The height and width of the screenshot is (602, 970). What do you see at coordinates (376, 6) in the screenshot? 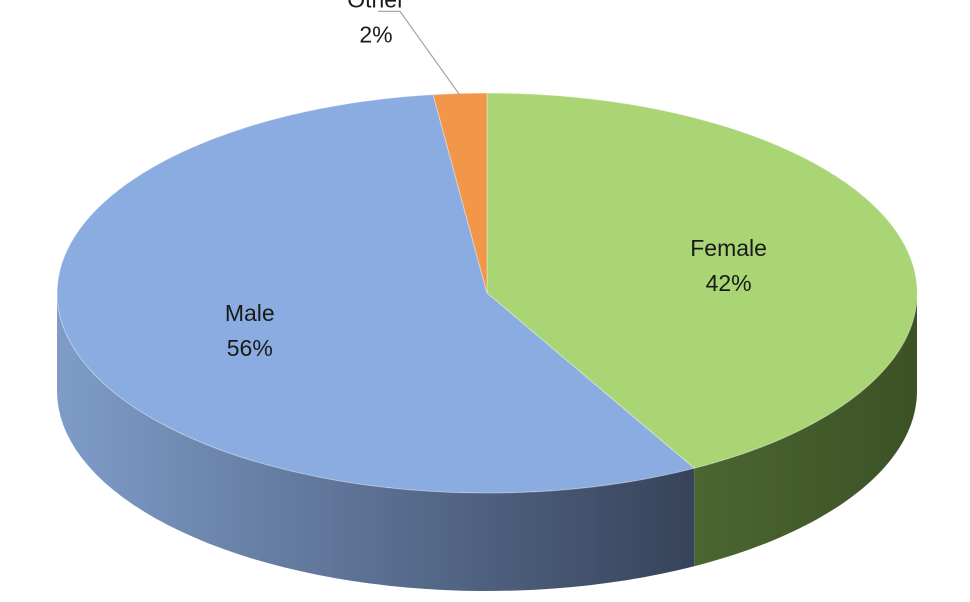
I see `slice-label-other: Other` at bounding box center [376, 6].